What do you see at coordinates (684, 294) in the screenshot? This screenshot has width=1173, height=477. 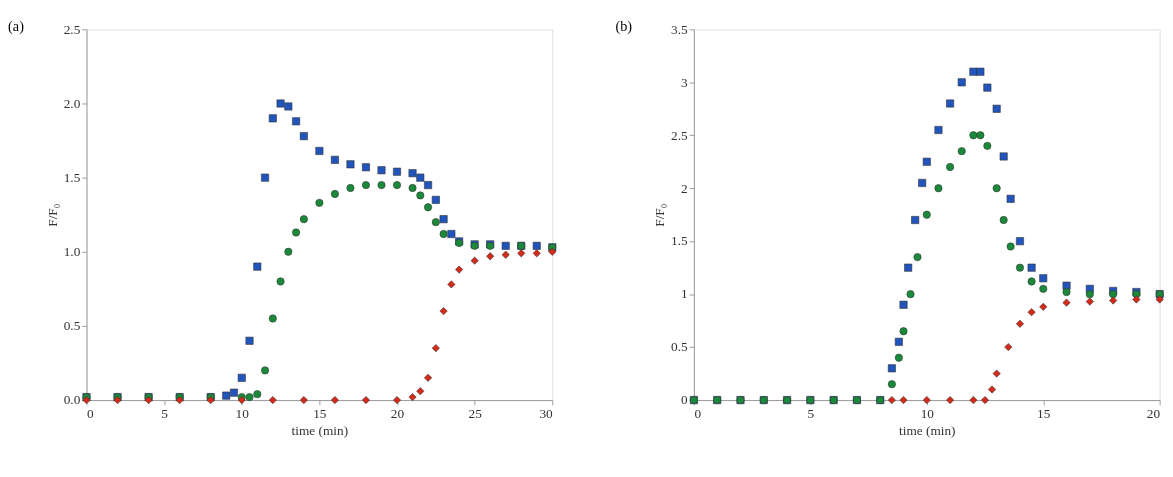 I see `y-tick-label: 1` at bounding box center [684, 294].